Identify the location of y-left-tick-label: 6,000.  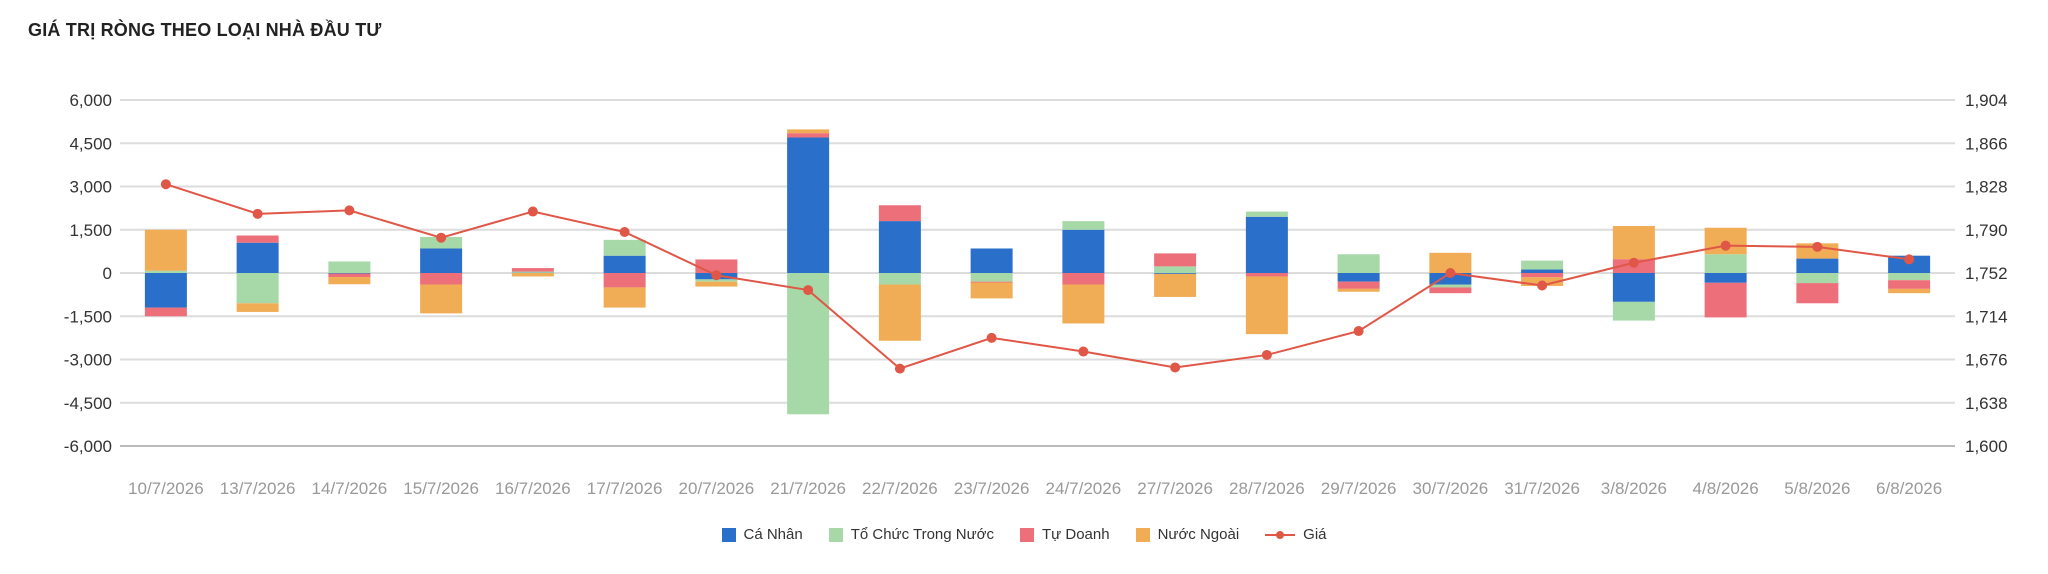
(90, 100).